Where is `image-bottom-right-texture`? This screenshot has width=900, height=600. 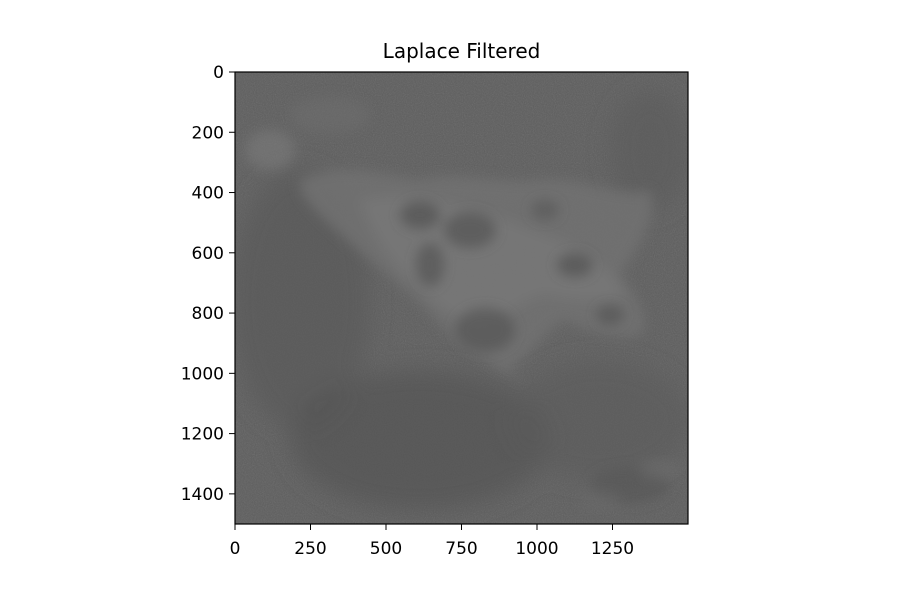
image-bottom-right-texture is located at coordinates (630, 485).